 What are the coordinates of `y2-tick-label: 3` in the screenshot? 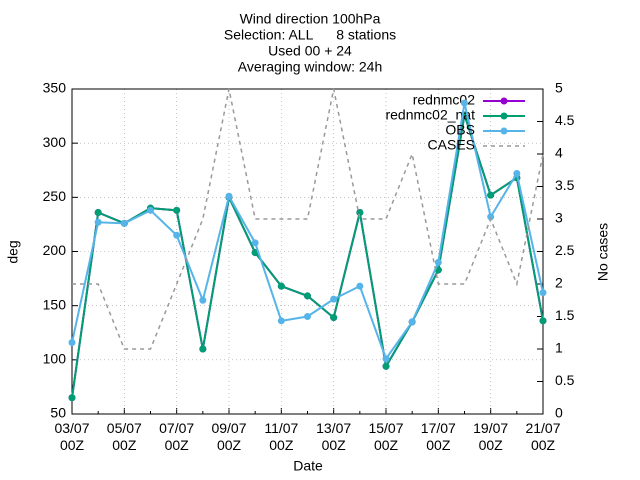 It's located at (559, 218).